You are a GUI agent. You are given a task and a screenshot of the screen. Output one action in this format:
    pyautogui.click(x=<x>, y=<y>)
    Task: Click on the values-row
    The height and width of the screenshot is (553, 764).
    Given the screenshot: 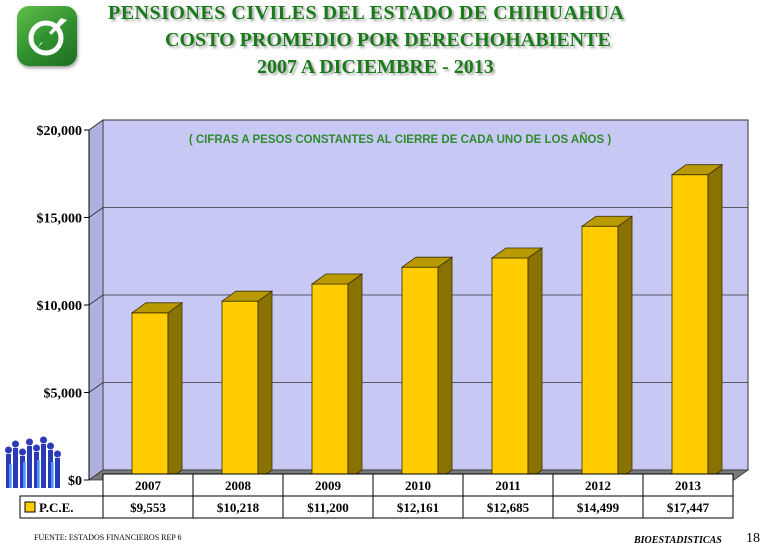 What is the action you would take?
    pyautogui.click(x=376, y=507)
    